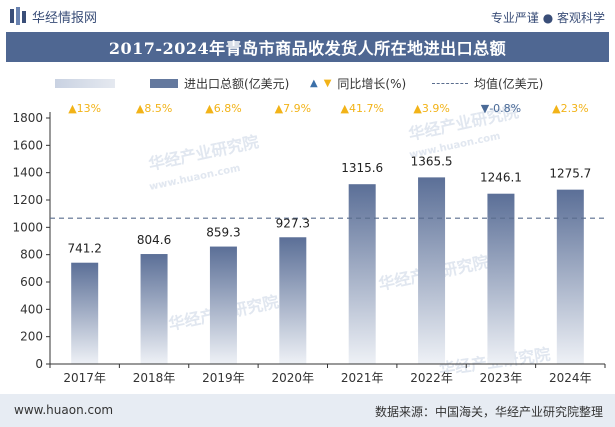  Describe the element at coordinates (154, 240) in the screenshot. I see `bar-value-label: 804.6` at that location.